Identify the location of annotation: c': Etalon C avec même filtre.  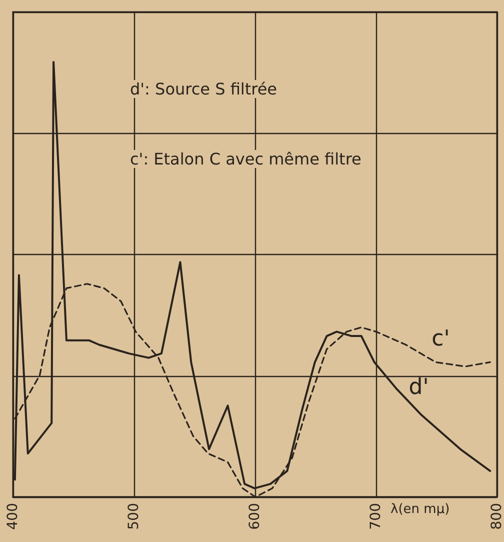
(246, 159).